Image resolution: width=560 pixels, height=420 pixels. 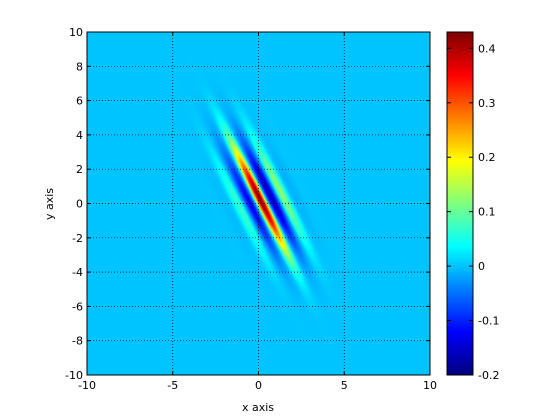 I want to click on colorbar-tick-label: -0.1, so click(x=488, y=321).